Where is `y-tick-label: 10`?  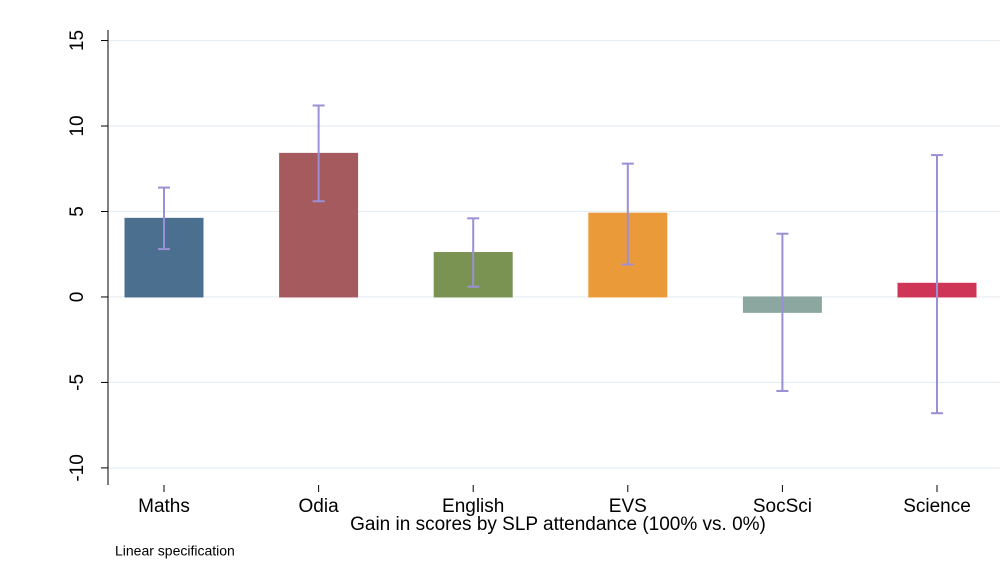
y-tick-label: 10 is located at coordinates (77, 125).